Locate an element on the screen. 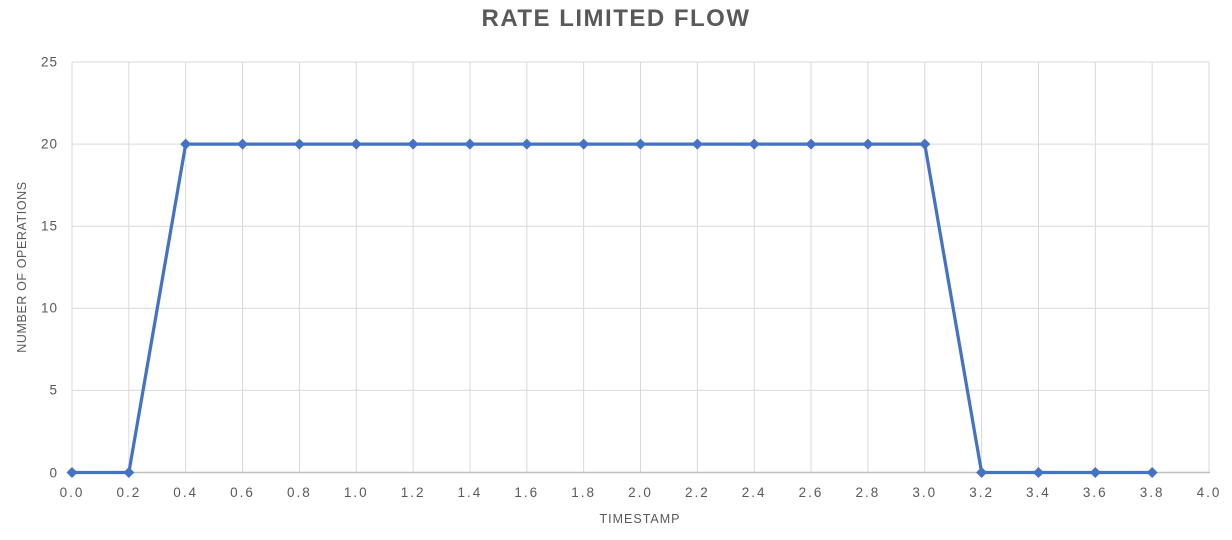 This screenshot has width=1232, height=540. x-tick-label: 3.0 is located at coordinates (925, 492).